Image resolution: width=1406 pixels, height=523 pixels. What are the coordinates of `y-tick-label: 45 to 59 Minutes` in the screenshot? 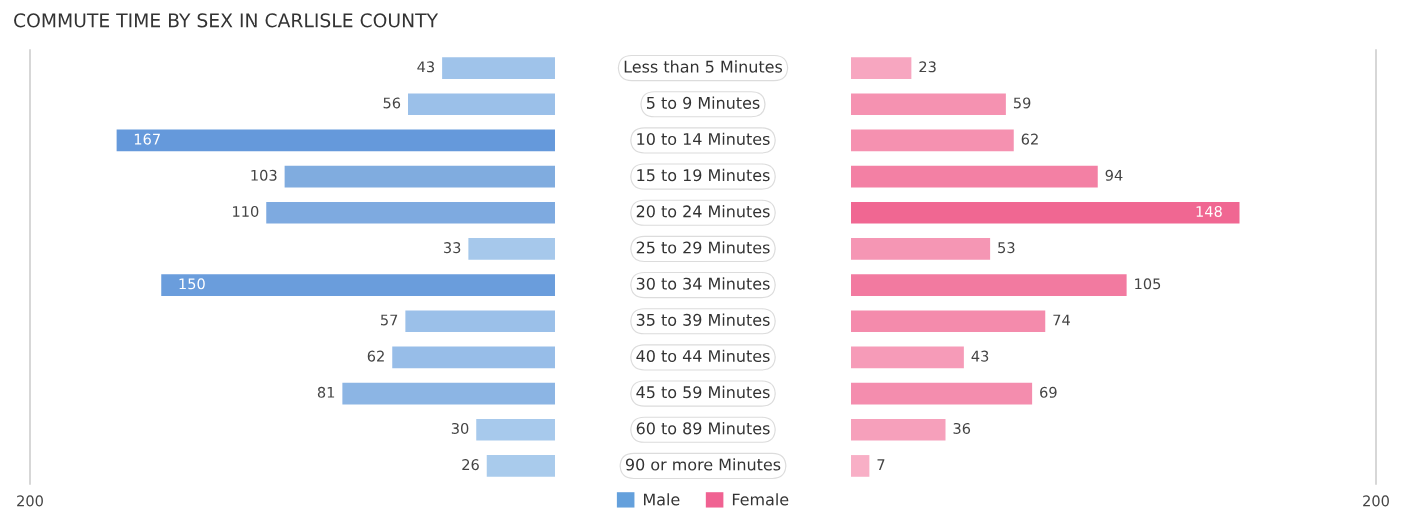 It's located at (703, 392).